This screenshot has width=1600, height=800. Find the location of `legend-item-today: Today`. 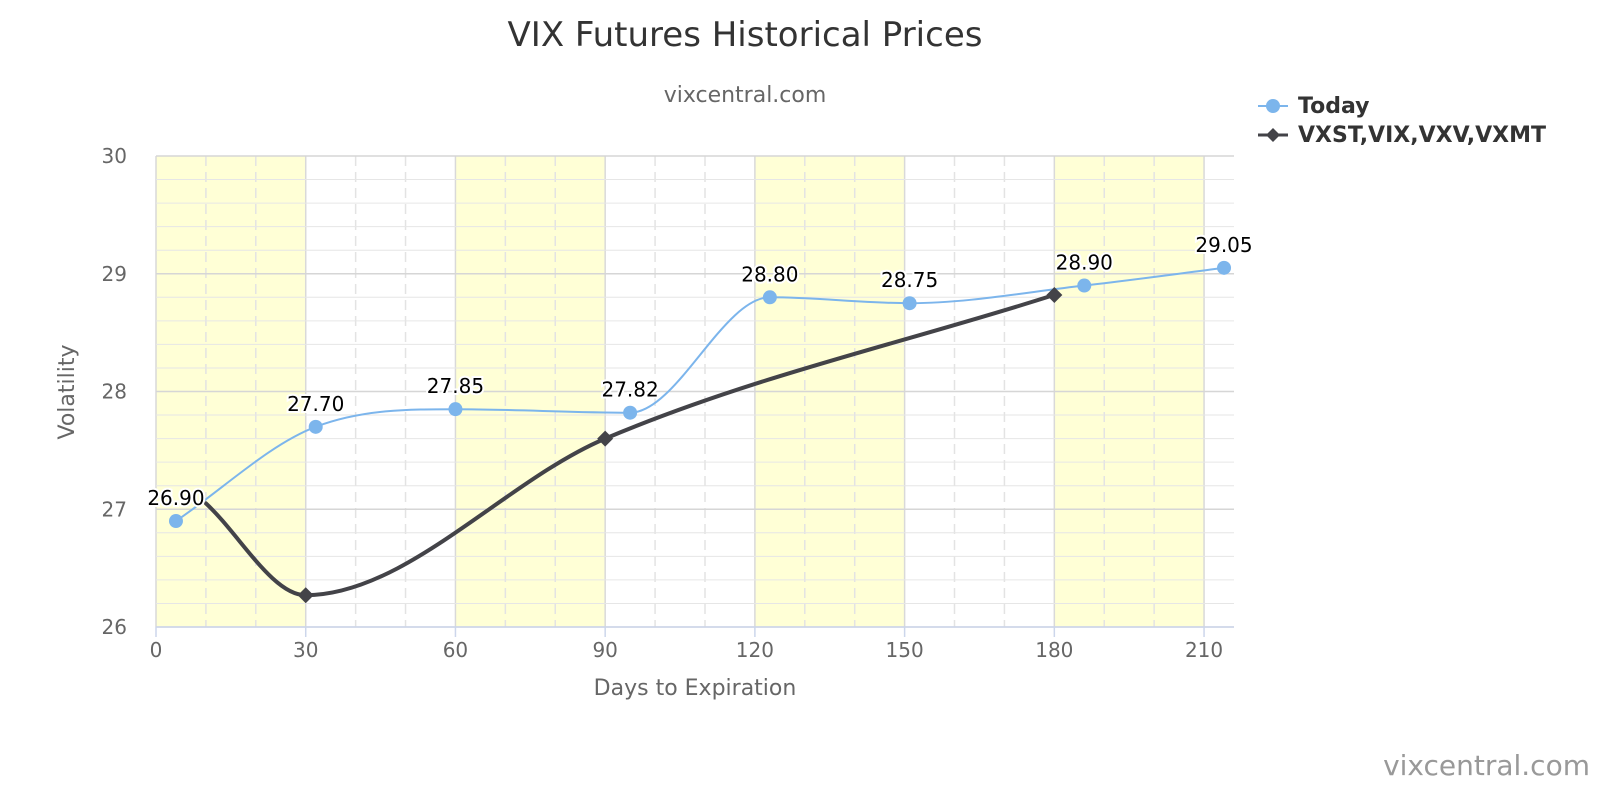

legend-item-today: Today is located at coordinates (1313, 106).